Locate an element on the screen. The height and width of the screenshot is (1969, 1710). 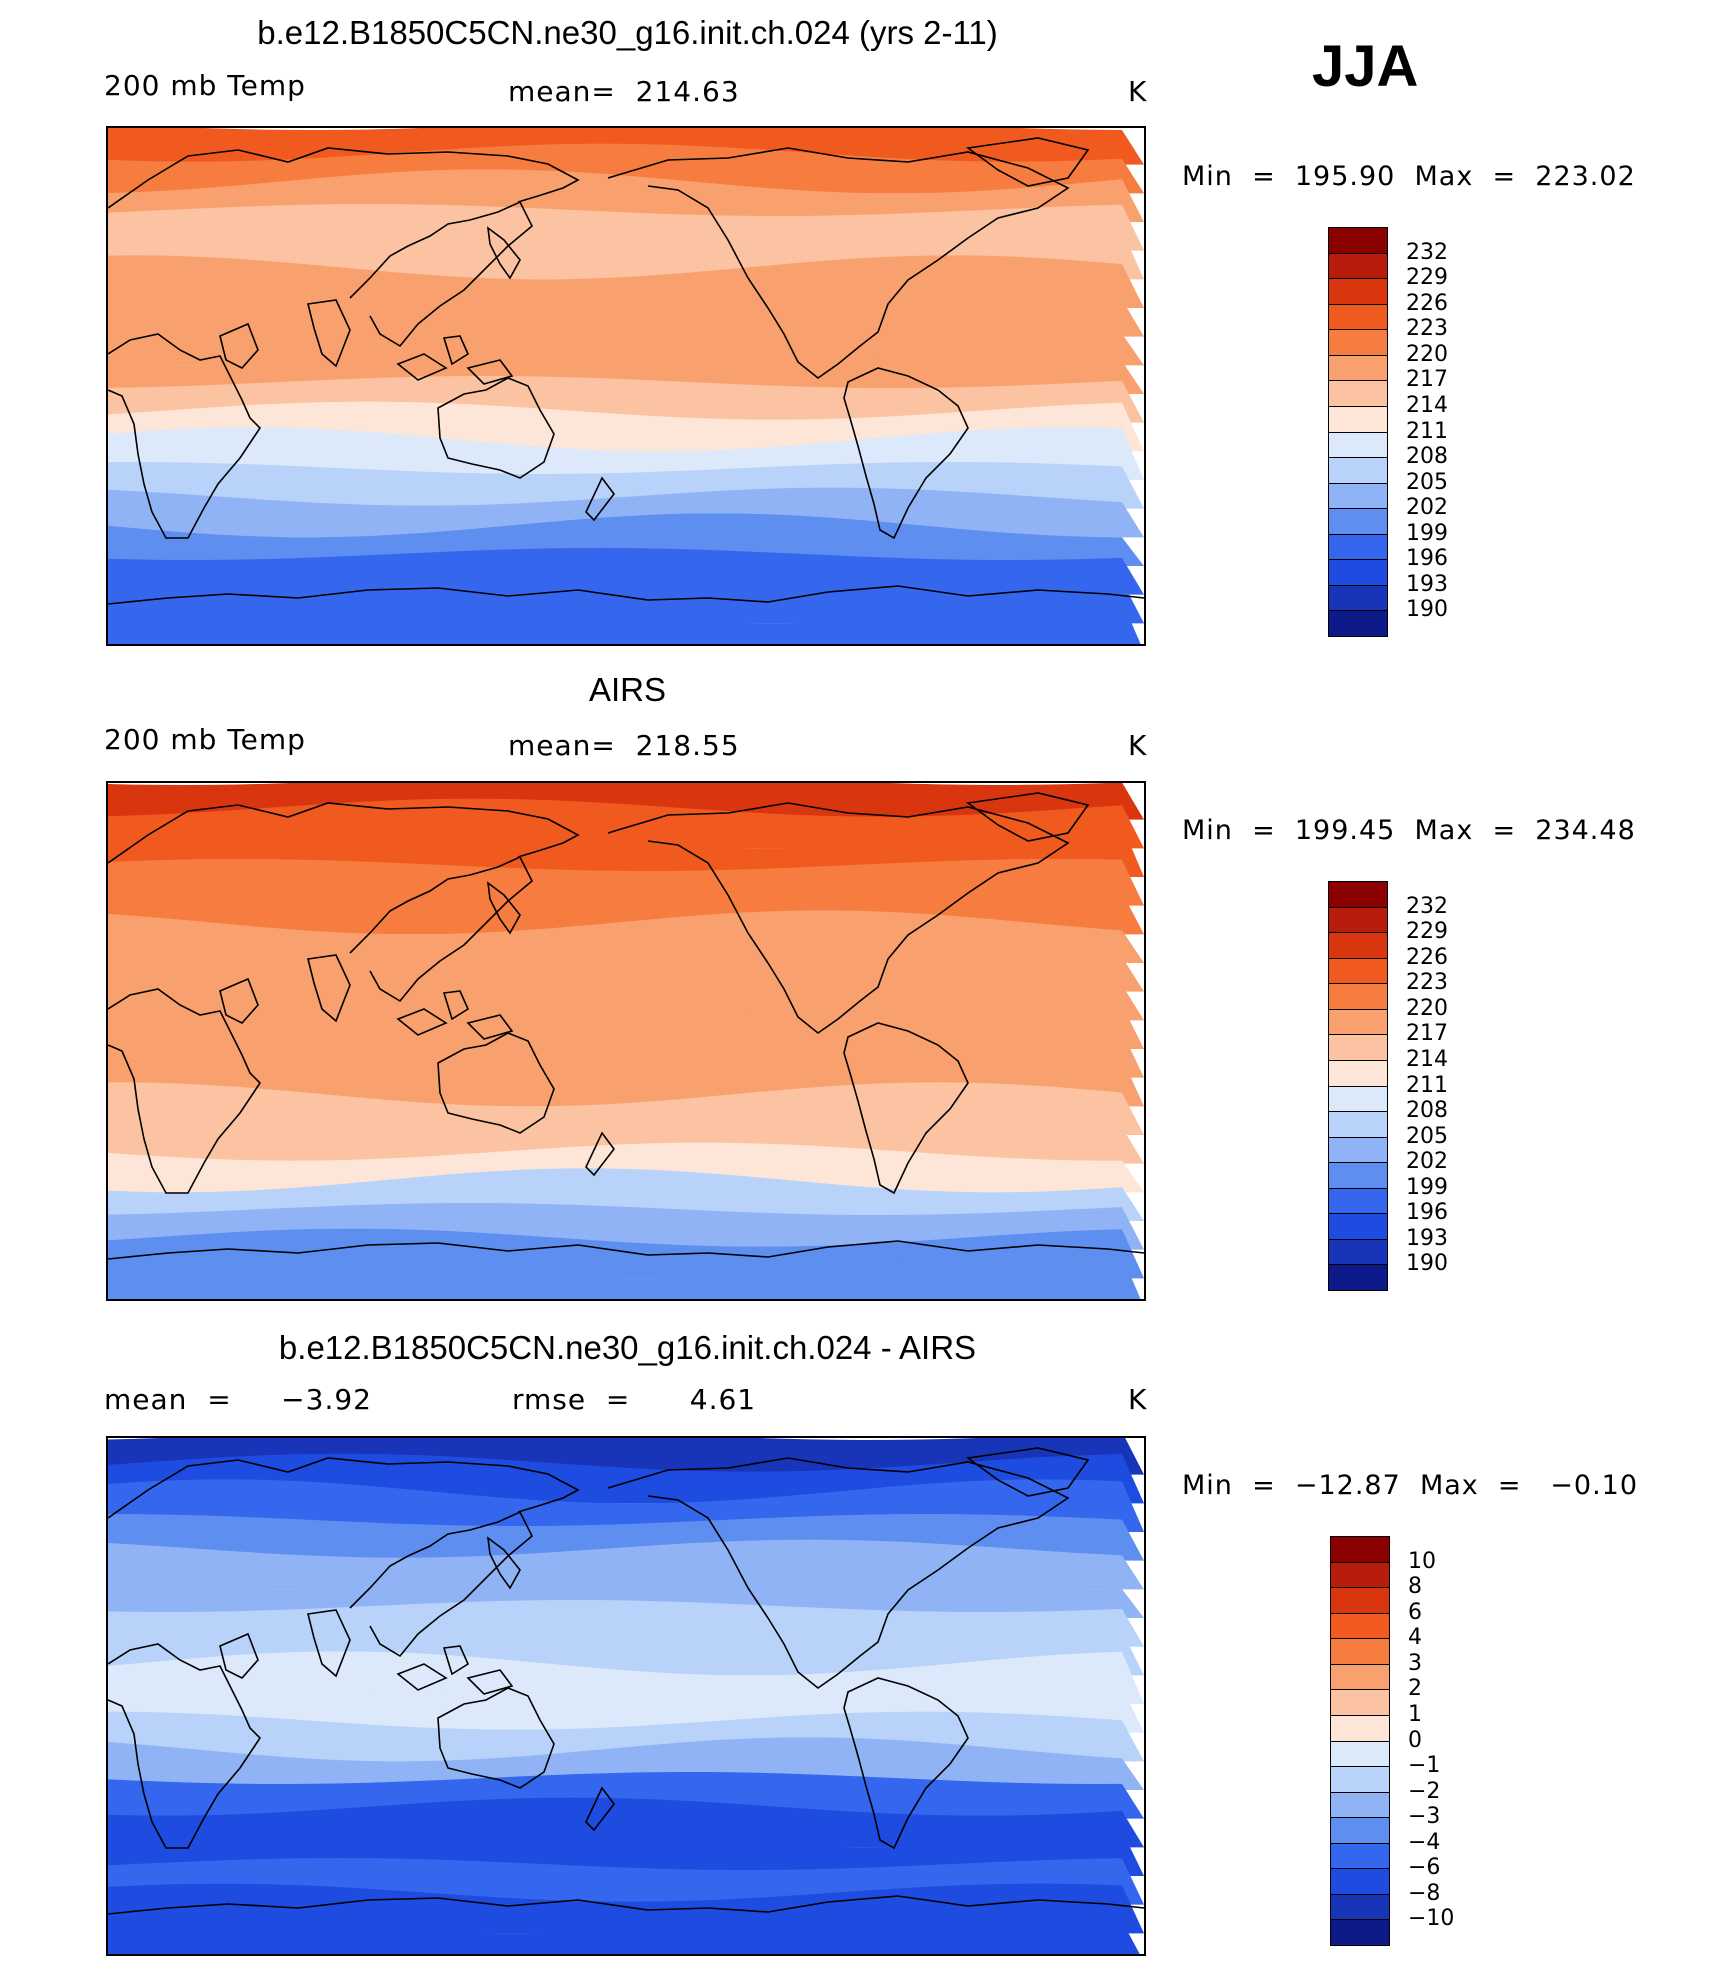
panel-1-variable-label: 200 mb Temp is located at coordinates (205, 85).